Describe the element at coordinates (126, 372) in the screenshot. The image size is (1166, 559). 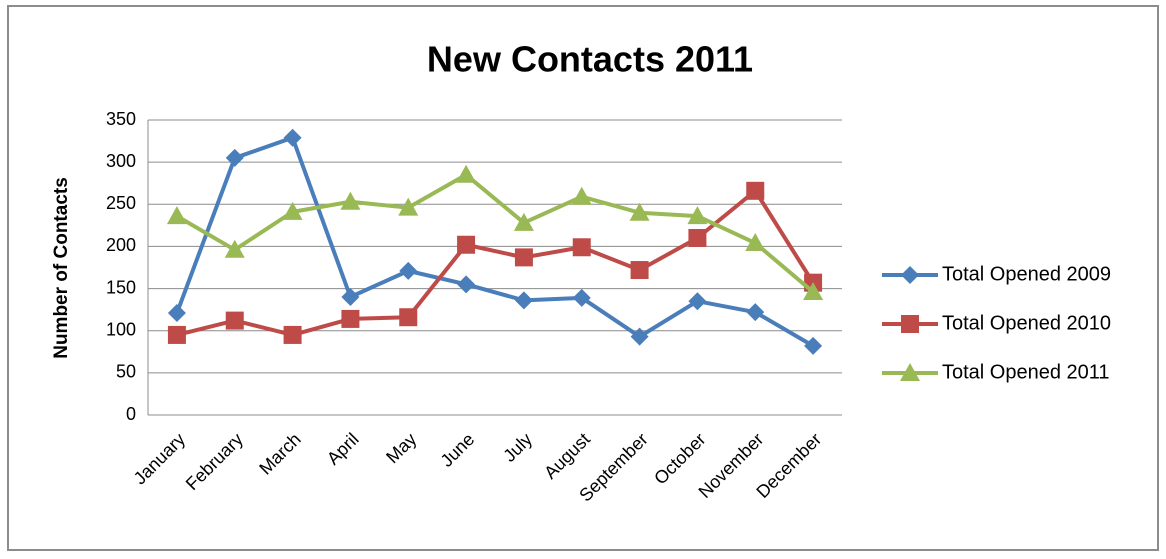
I see `y-tick-label: 50` at that location.